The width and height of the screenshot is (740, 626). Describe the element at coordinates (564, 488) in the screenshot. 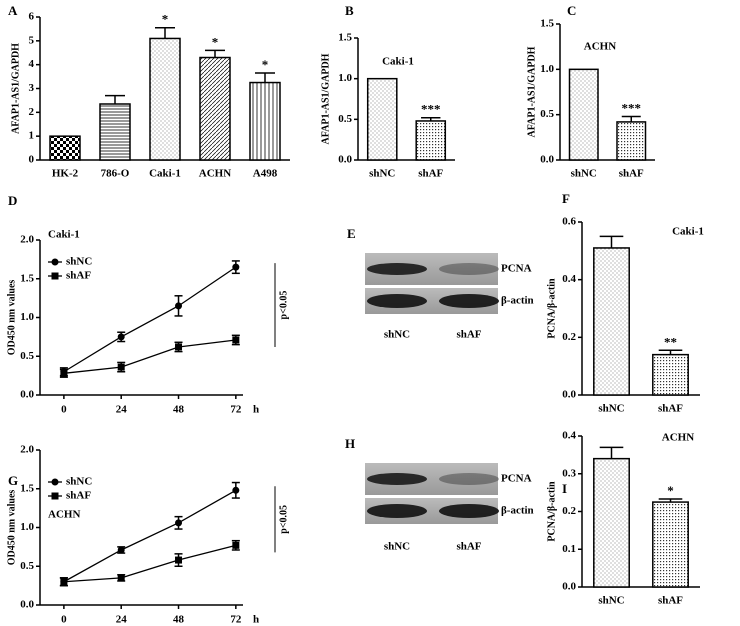

I see `panel-letter: I` at that location.